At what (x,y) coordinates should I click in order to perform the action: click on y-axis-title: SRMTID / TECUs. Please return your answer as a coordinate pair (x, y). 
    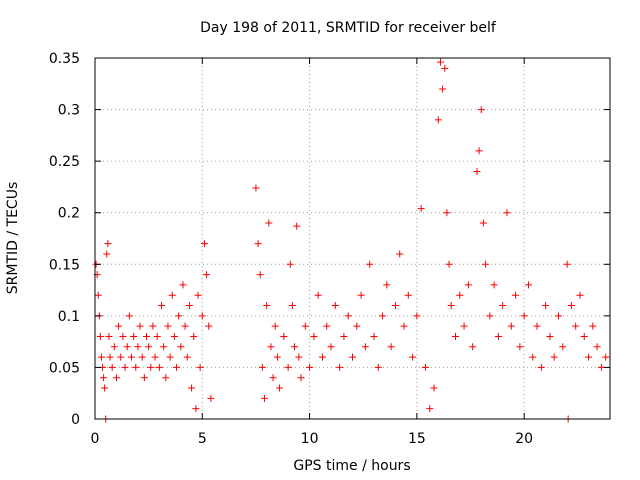
    Looking at the image, I should click on (13, 238).